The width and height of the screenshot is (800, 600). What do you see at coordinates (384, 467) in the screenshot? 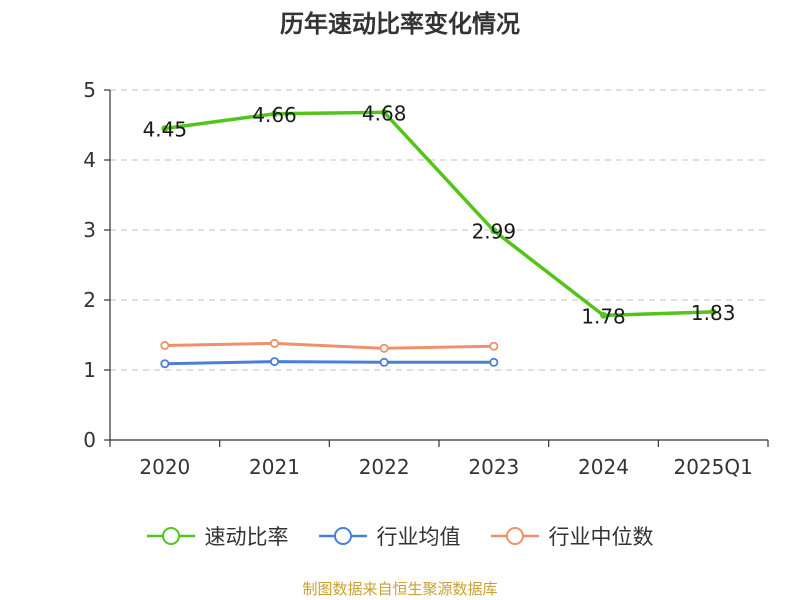
I see `x-tick-label: 2022` at bounding box center [384, 467].